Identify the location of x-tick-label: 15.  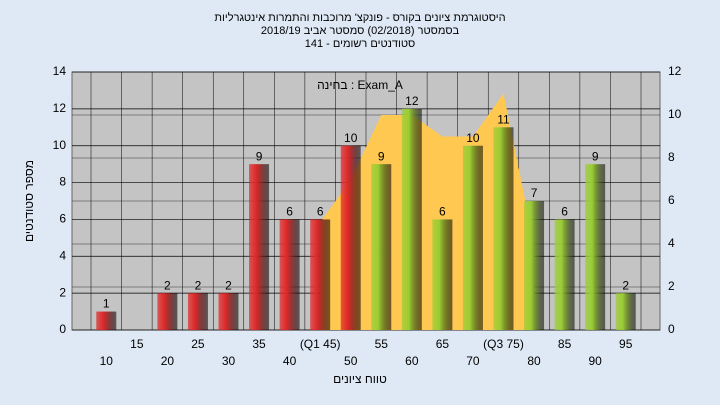
(137, 344).